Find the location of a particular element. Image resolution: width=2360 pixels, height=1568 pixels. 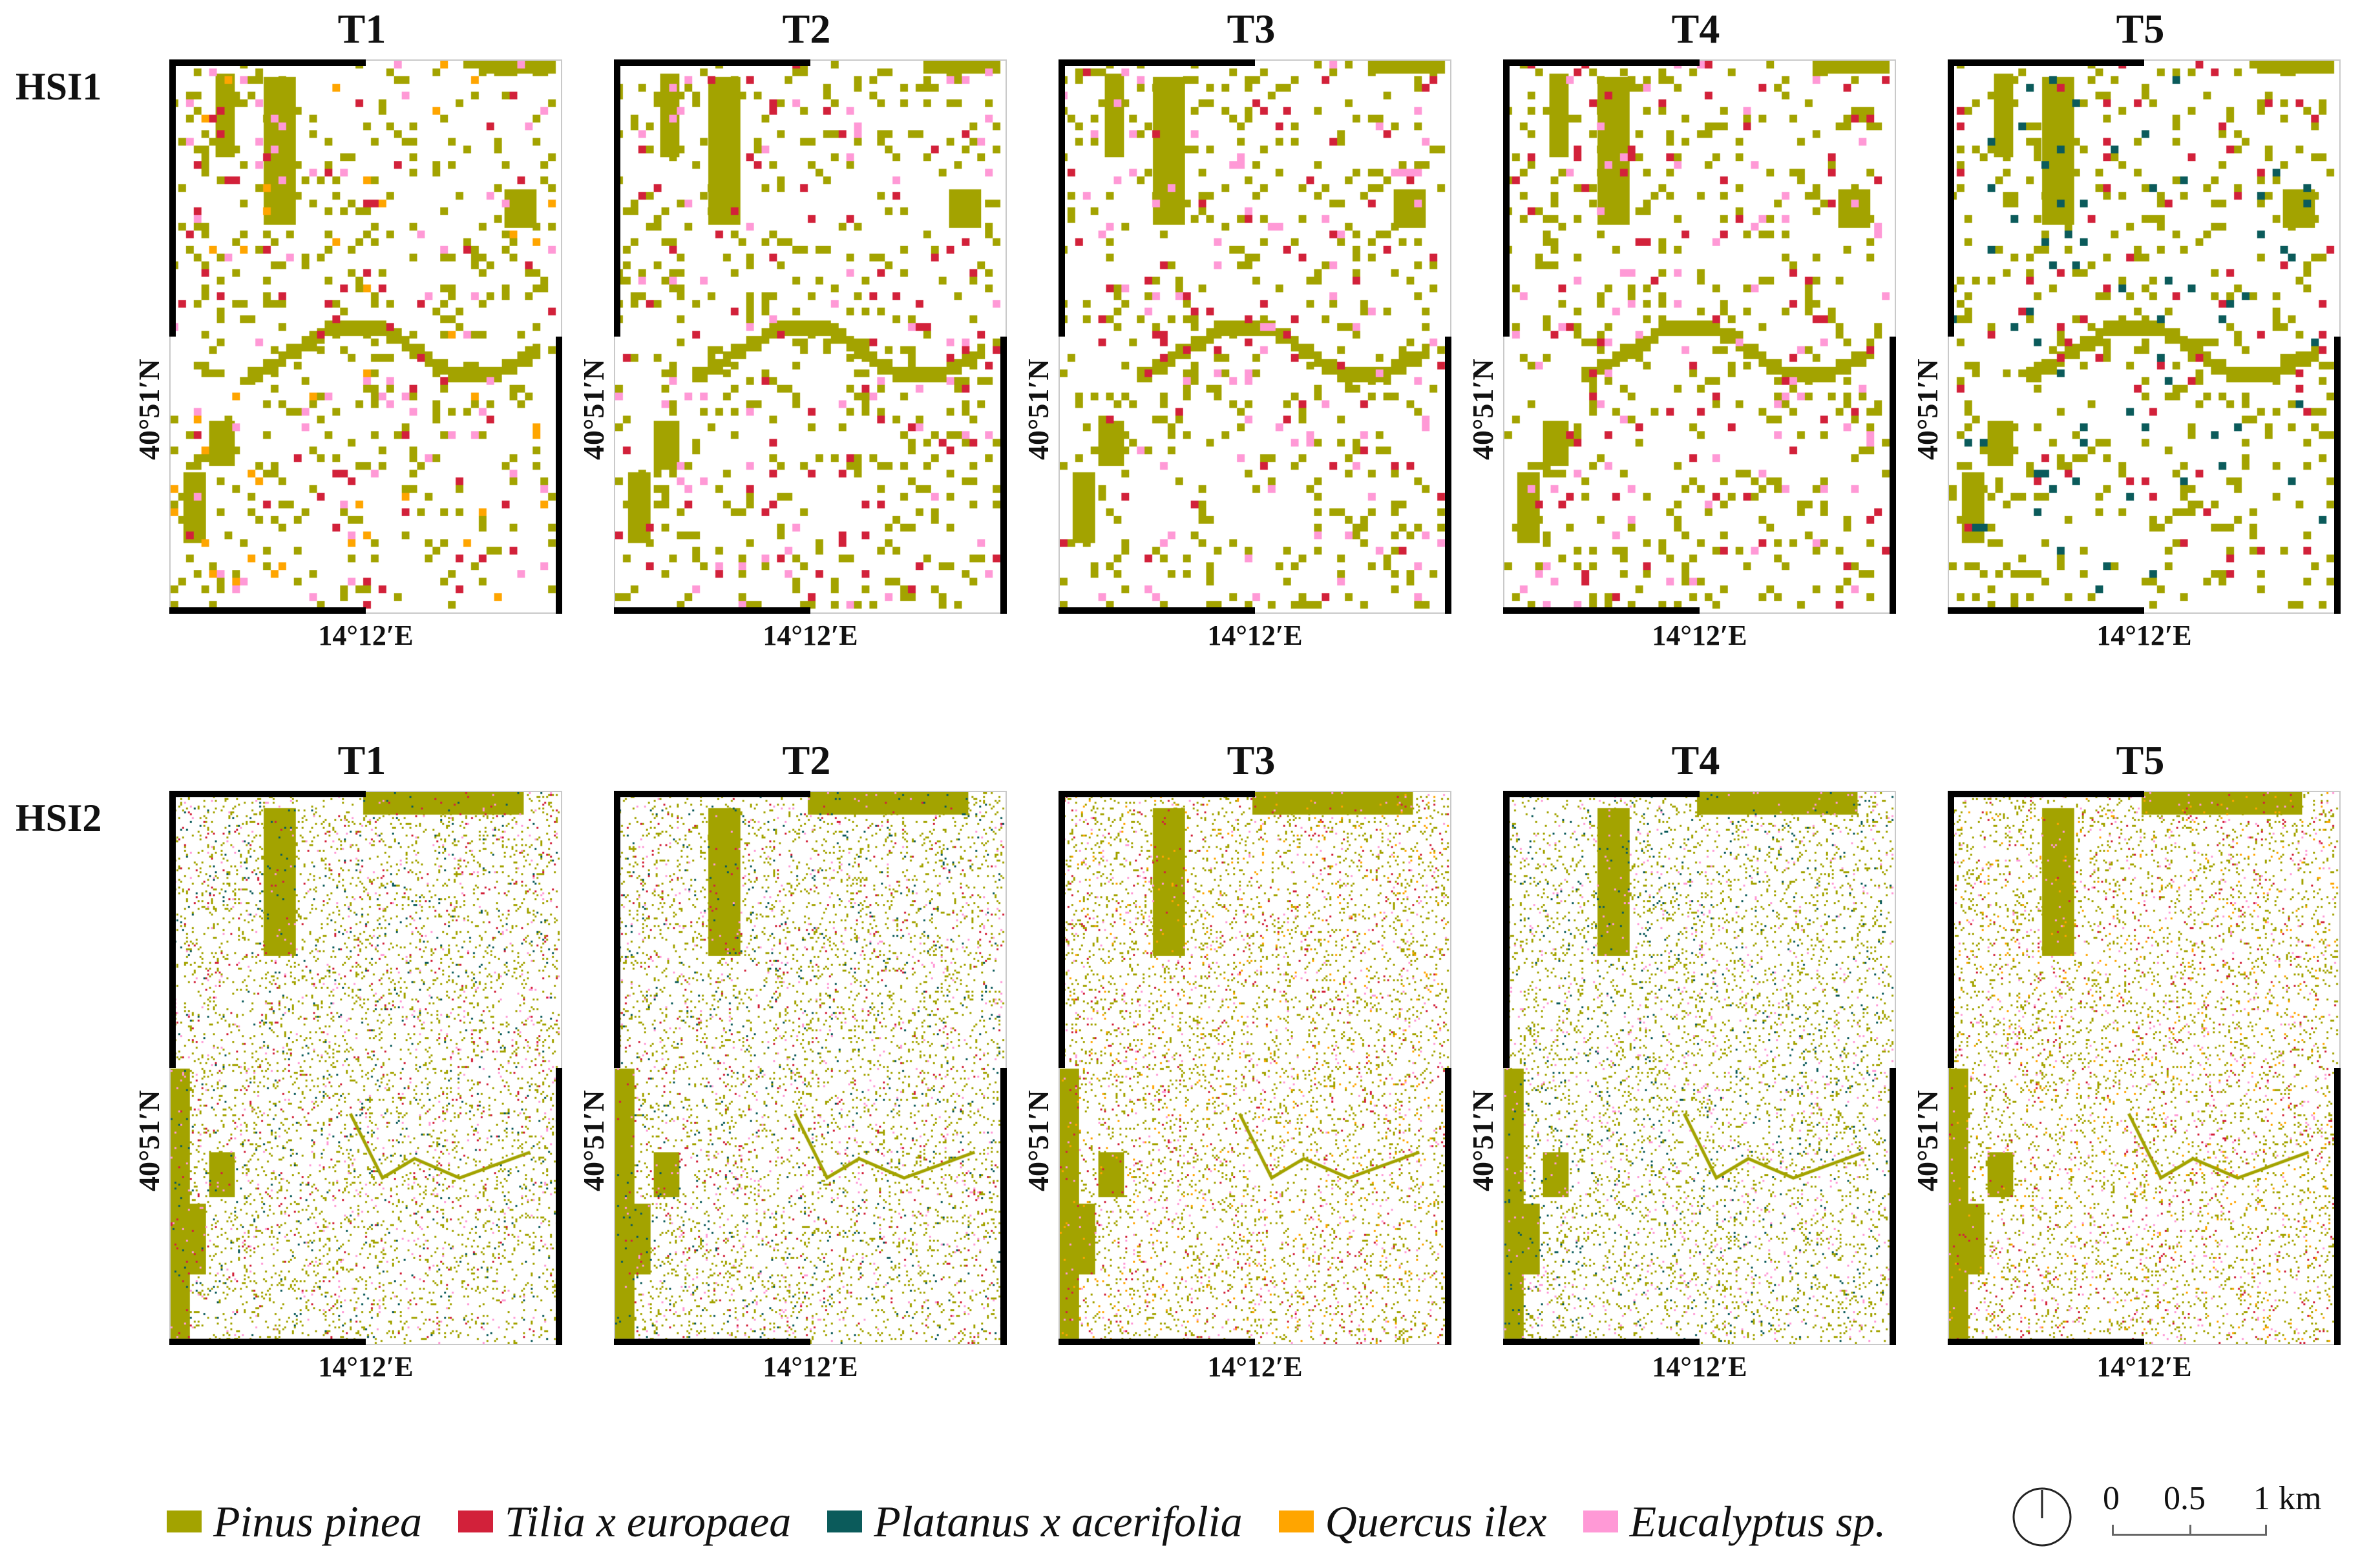

classification-map-hsi1-t5 is located at coordinates (2144, 336).